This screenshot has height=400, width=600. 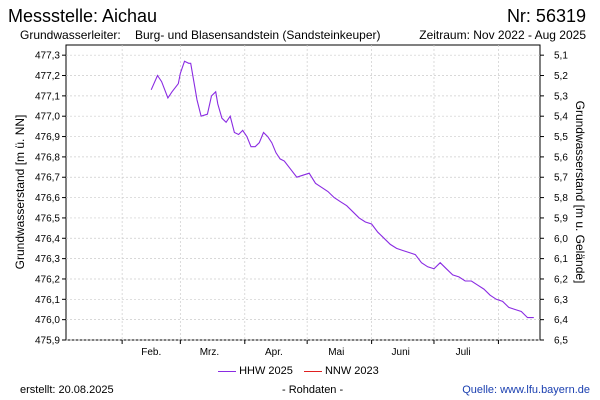 What do you see at coordinates (561, 239) in the screenshot?
I see `y-tick-label-right: 6,0` at bounding box center [561, 239].